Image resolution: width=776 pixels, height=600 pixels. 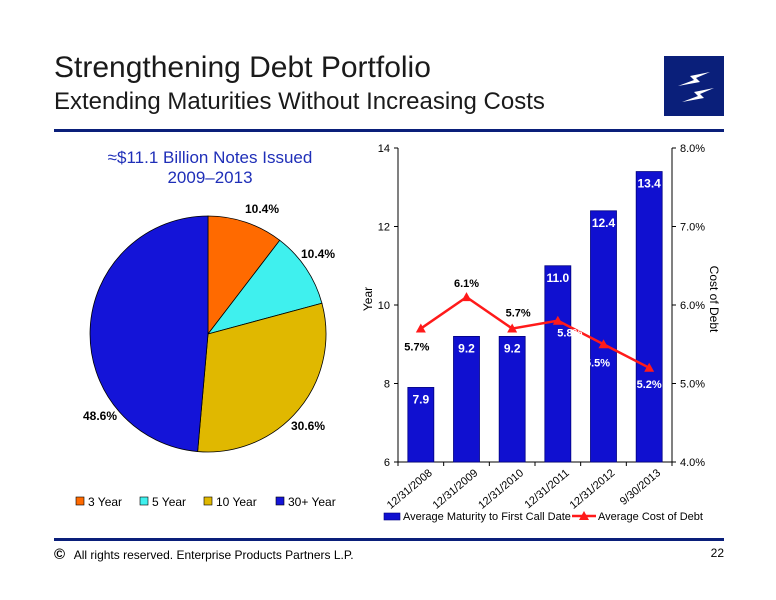 I want to click on pie-legend-label: 30+ Year, so click(x=312, y=502).